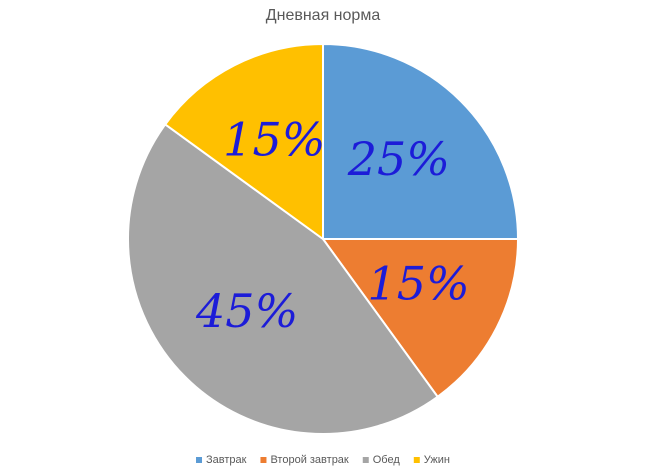 The width and height of the screenshot is (651, 472). I want to click on data-label: 25%, so click(398, 159).